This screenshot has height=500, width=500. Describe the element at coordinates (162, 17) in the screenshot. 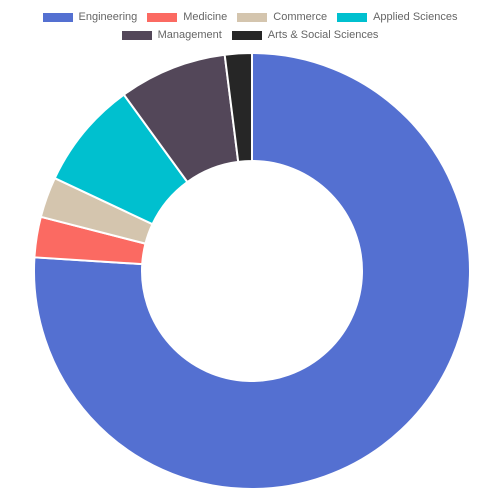

I see `legend-swatch-medicine` at that location.